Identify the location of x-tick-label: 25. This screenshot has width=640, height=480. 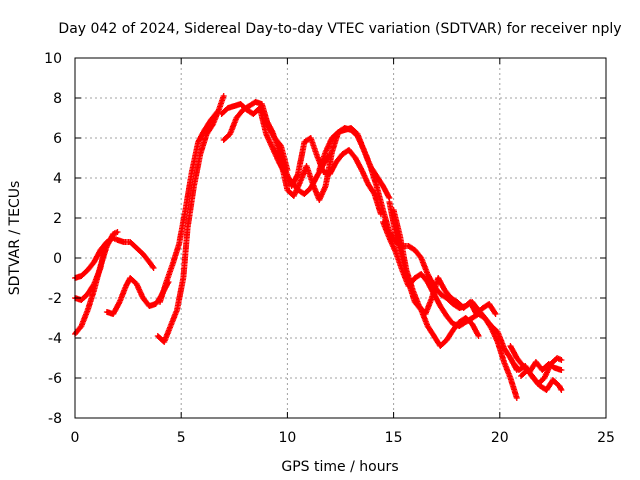
(606, 438).